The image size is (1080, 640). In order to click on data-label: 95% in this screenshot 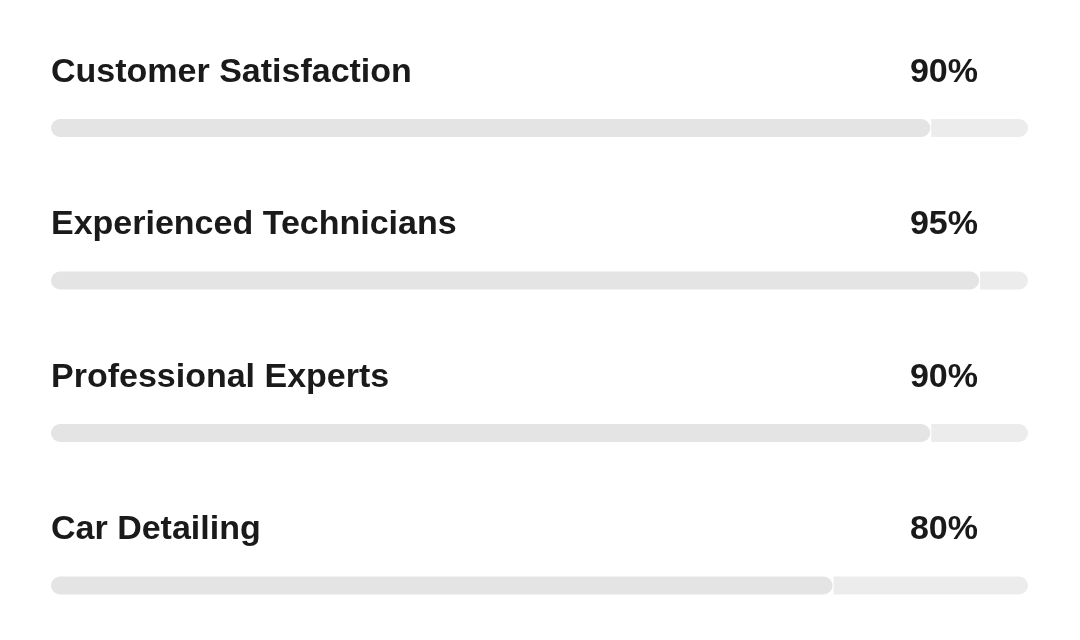, I will do `click(943, 222)`.